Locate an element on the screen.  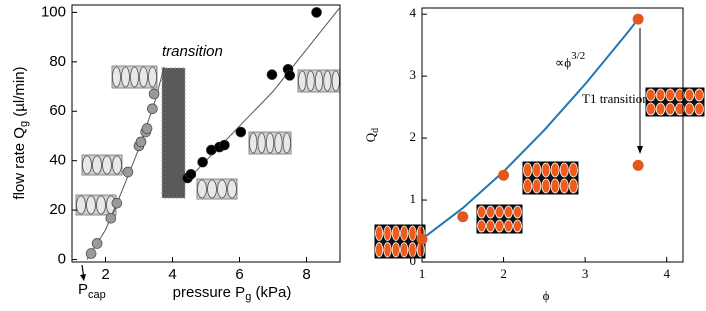
y-tick-label: 3 is located at coordinates (413, 74).